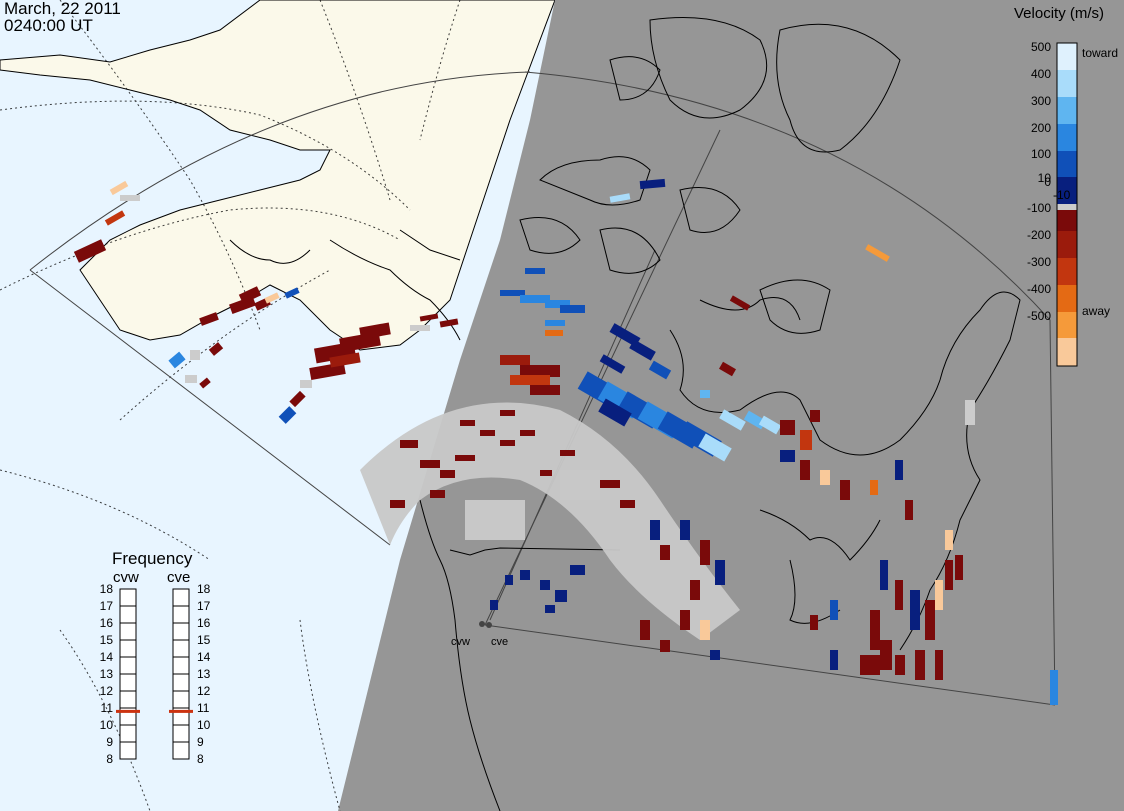  Describe the element at coordinates (485, 624) in the screenshot. I see `radar-sites` at that location.